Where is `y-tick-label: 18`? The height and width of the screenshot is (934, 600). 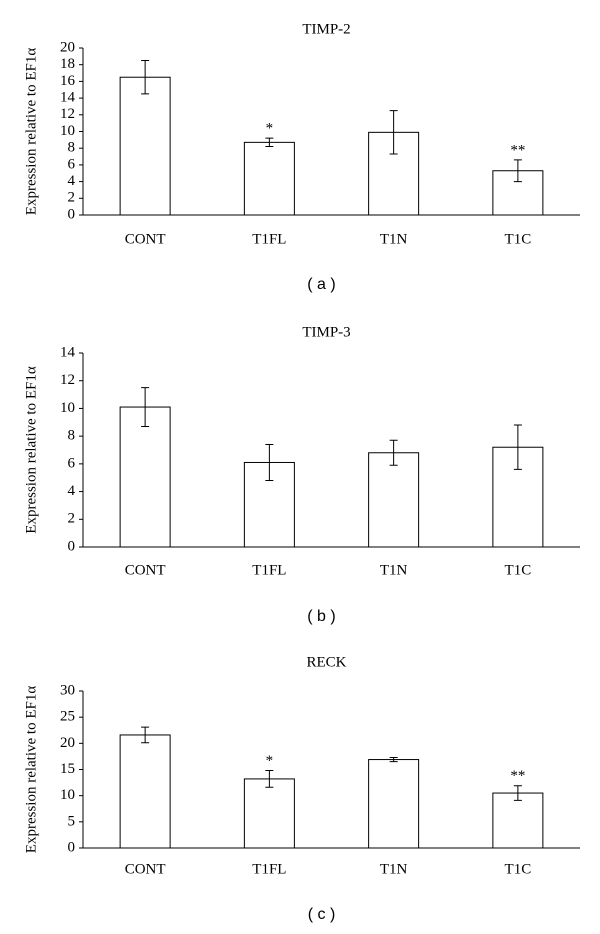 y-tick-label: 18 is located at coordinates (67, 64).